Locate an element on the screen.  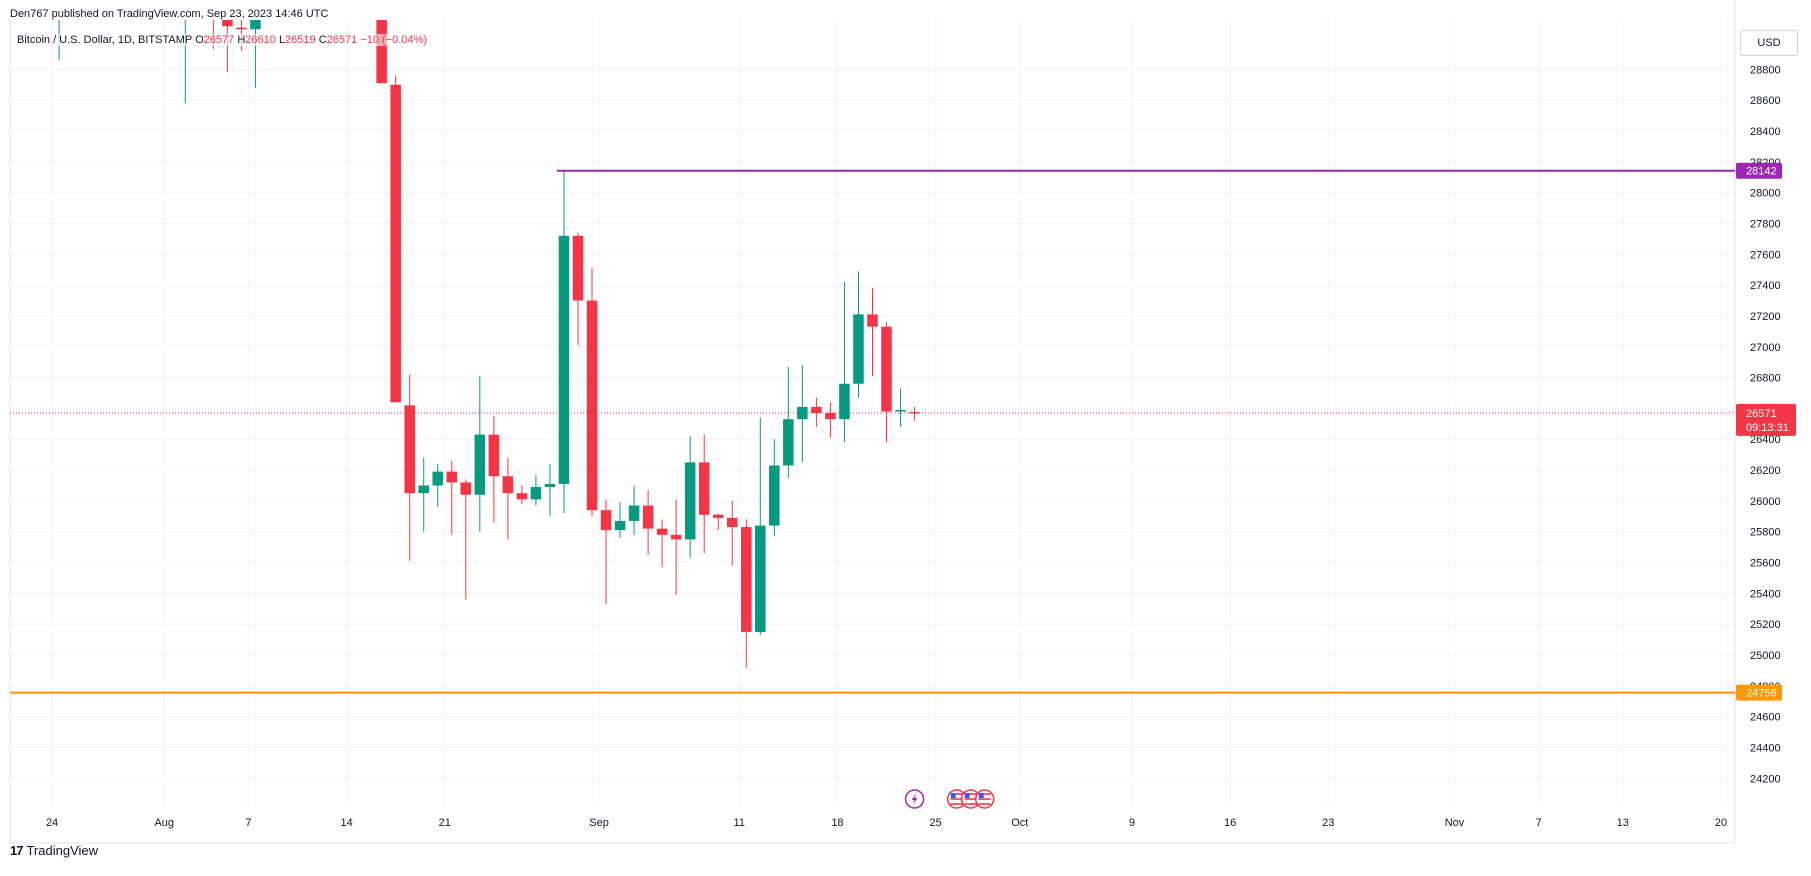
y-tick-label: 27800 is located at coordinates (1765, 224).